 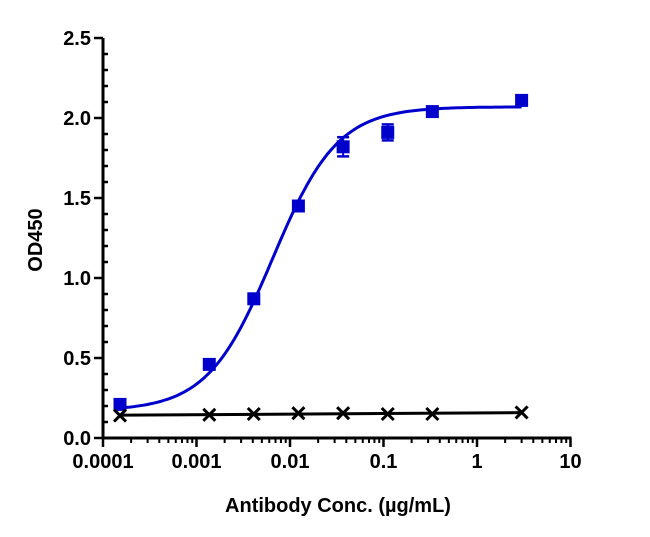 I want to click on fit-curve, so click(x=320, y=414).